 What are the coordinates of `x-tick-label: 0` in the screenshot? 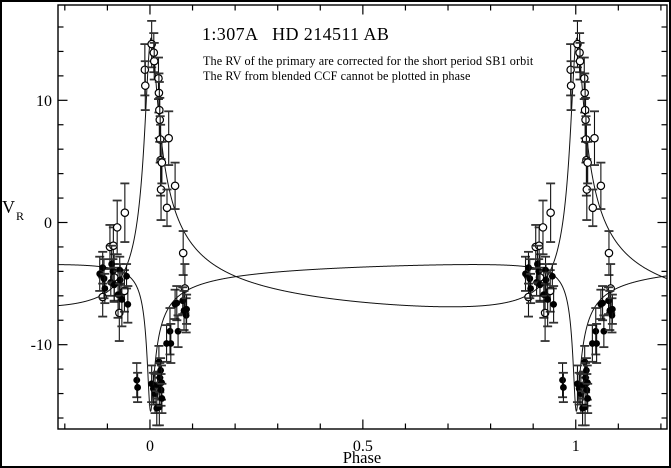 It's located at (150, 446).